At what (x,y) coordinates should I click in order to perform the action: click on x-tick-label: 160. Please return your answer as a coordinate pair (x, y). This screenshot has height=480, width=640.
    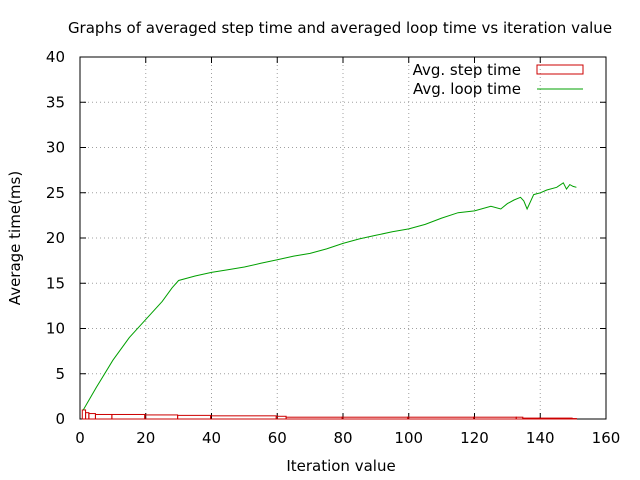
    Looking at the image, I should click on (606, 438).